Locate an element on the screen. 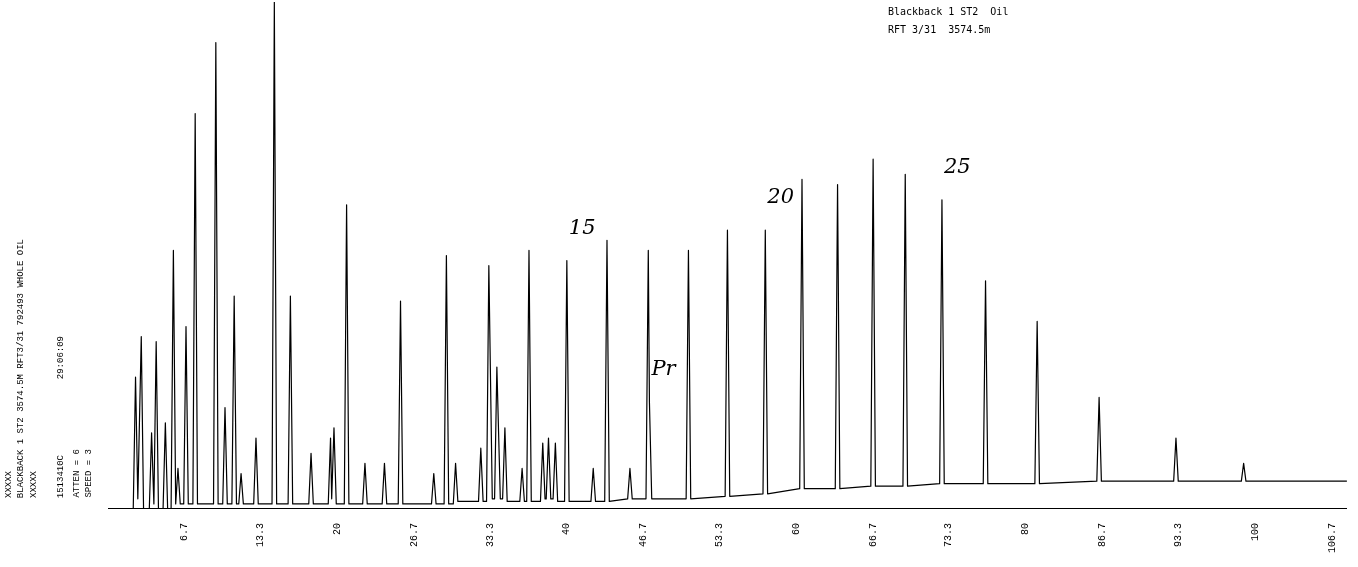  text: SPEED = 3 is located at coordinates (89, 473).